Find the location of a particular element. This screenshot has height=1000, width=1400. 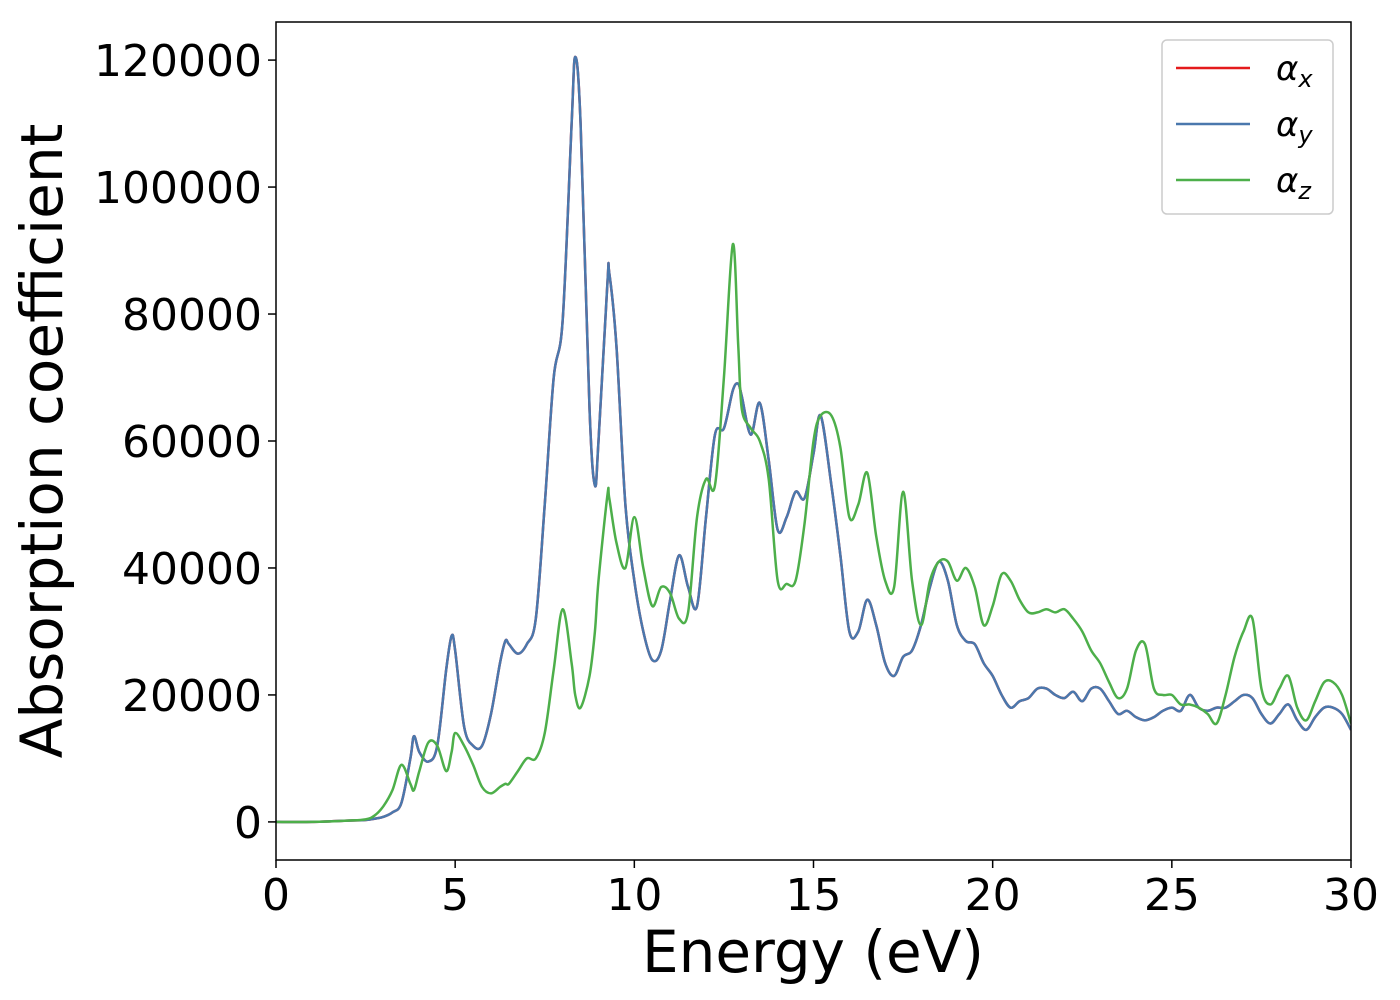

x-tick-label: 5 is located at coordinates (455, 895).